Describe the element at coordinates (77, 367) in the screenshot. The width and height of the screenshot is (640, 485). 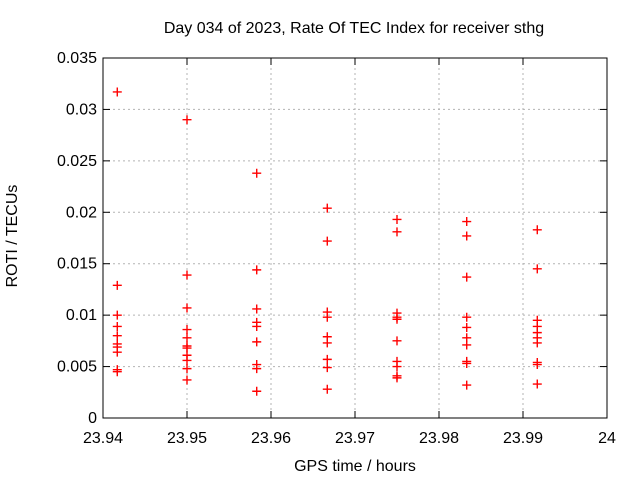
I see `y-tick-label: 0.005` at that location.